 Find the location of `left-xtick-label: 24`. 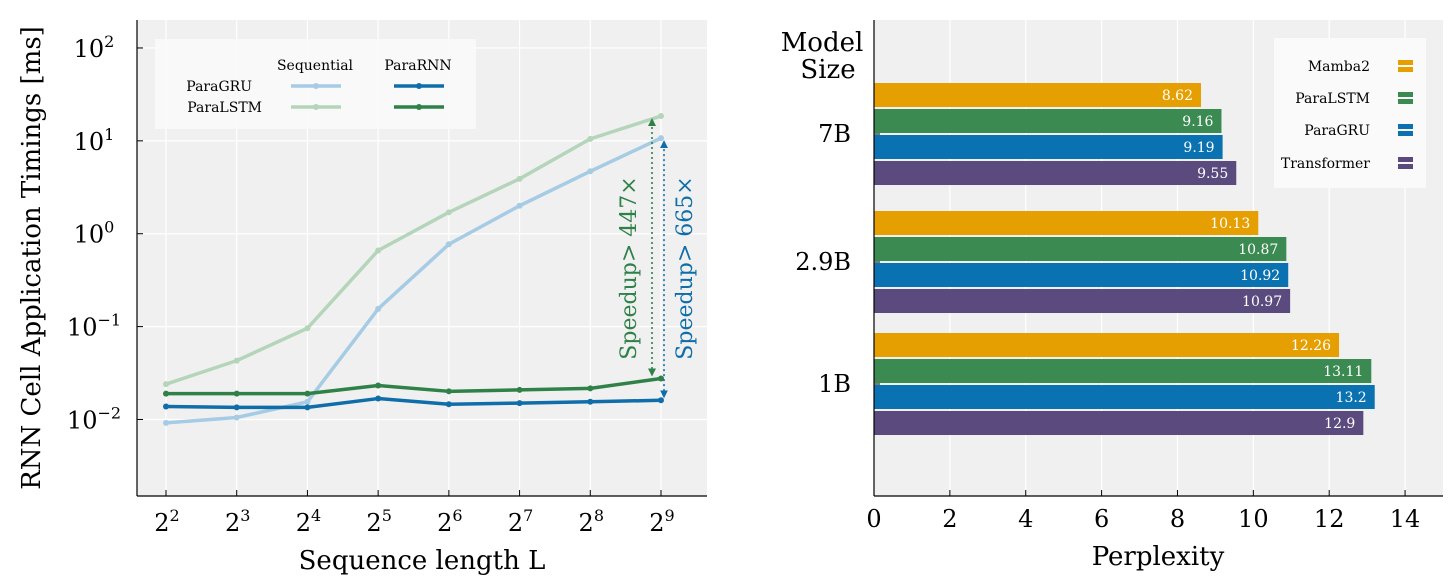

left-xtick-label: 24 is located at coordinates (308, 521).